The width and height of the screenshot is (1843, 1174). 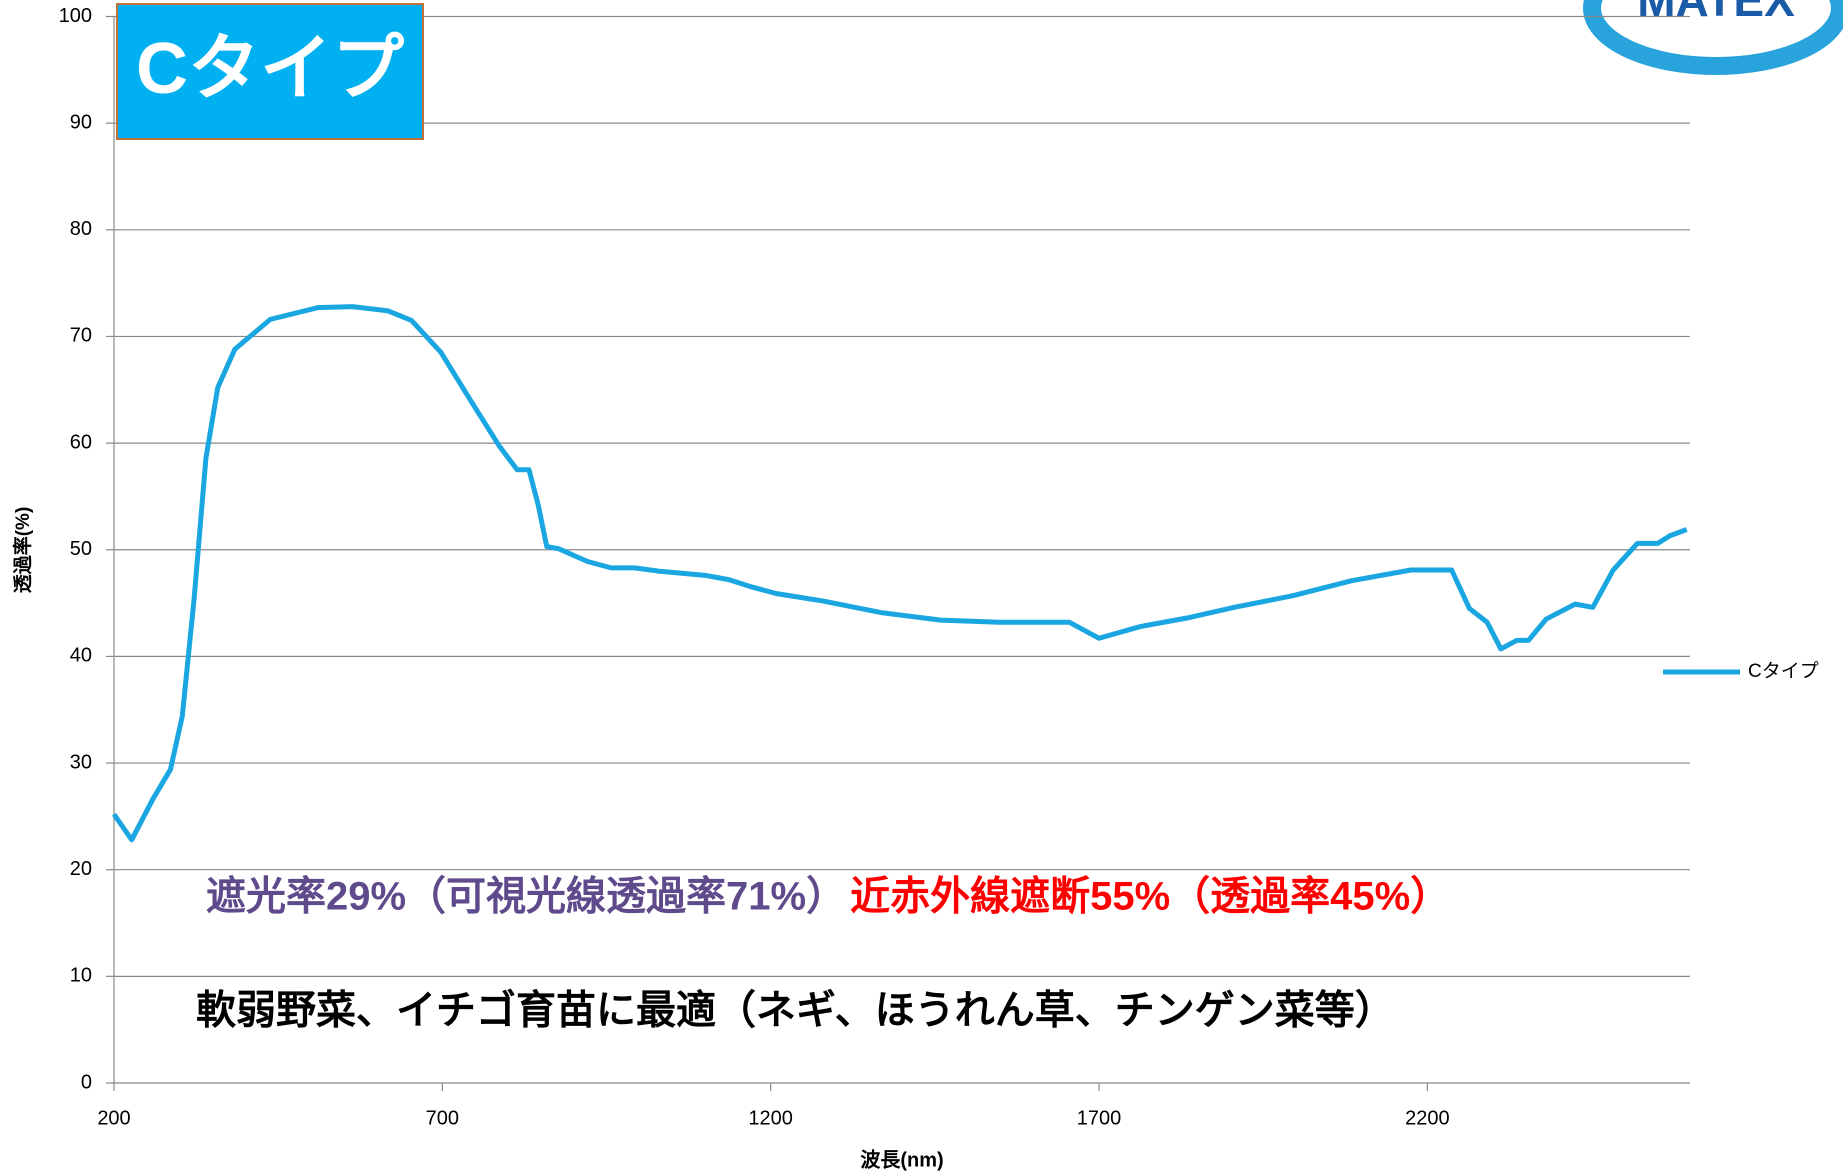 I want to click on y-axis-label: 透過率(%), so click(x=22, y=550).